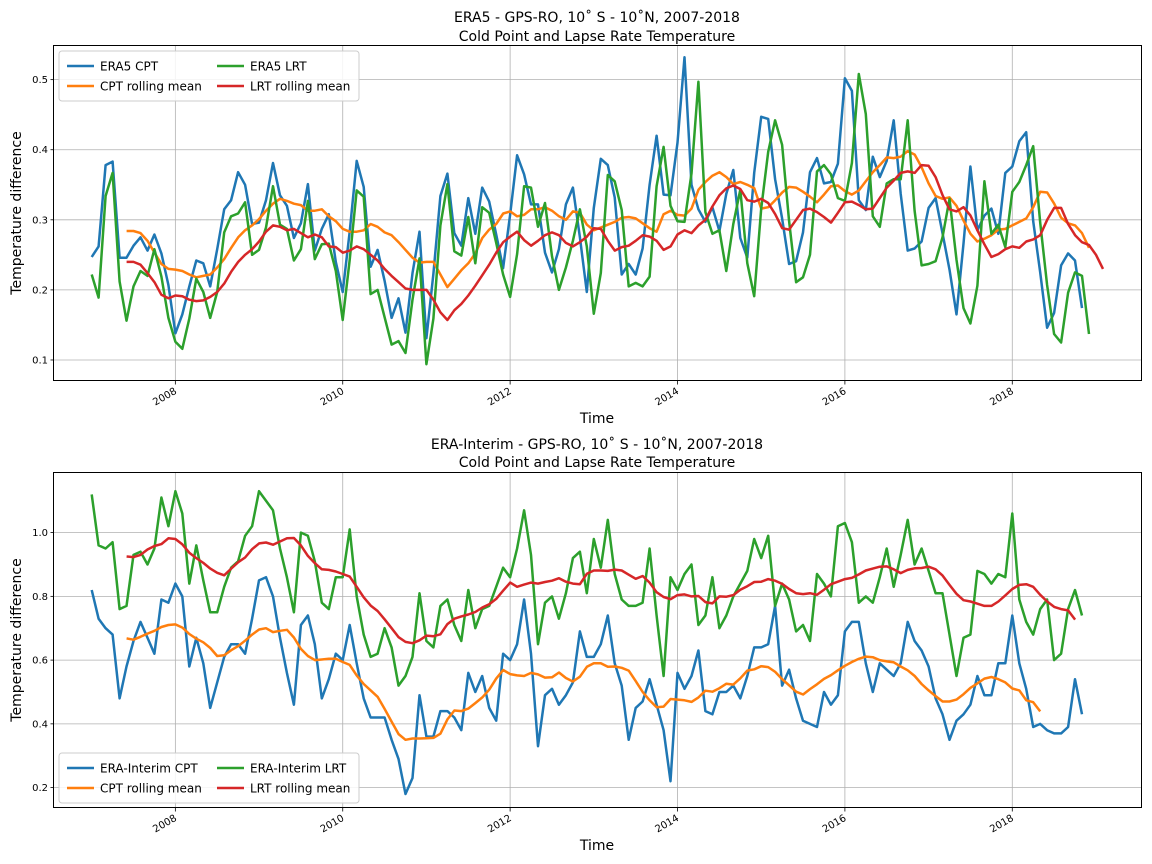 The image size is (1152, 864). I want to click on legend-label: ERA5 LRT, so click(278, 67).